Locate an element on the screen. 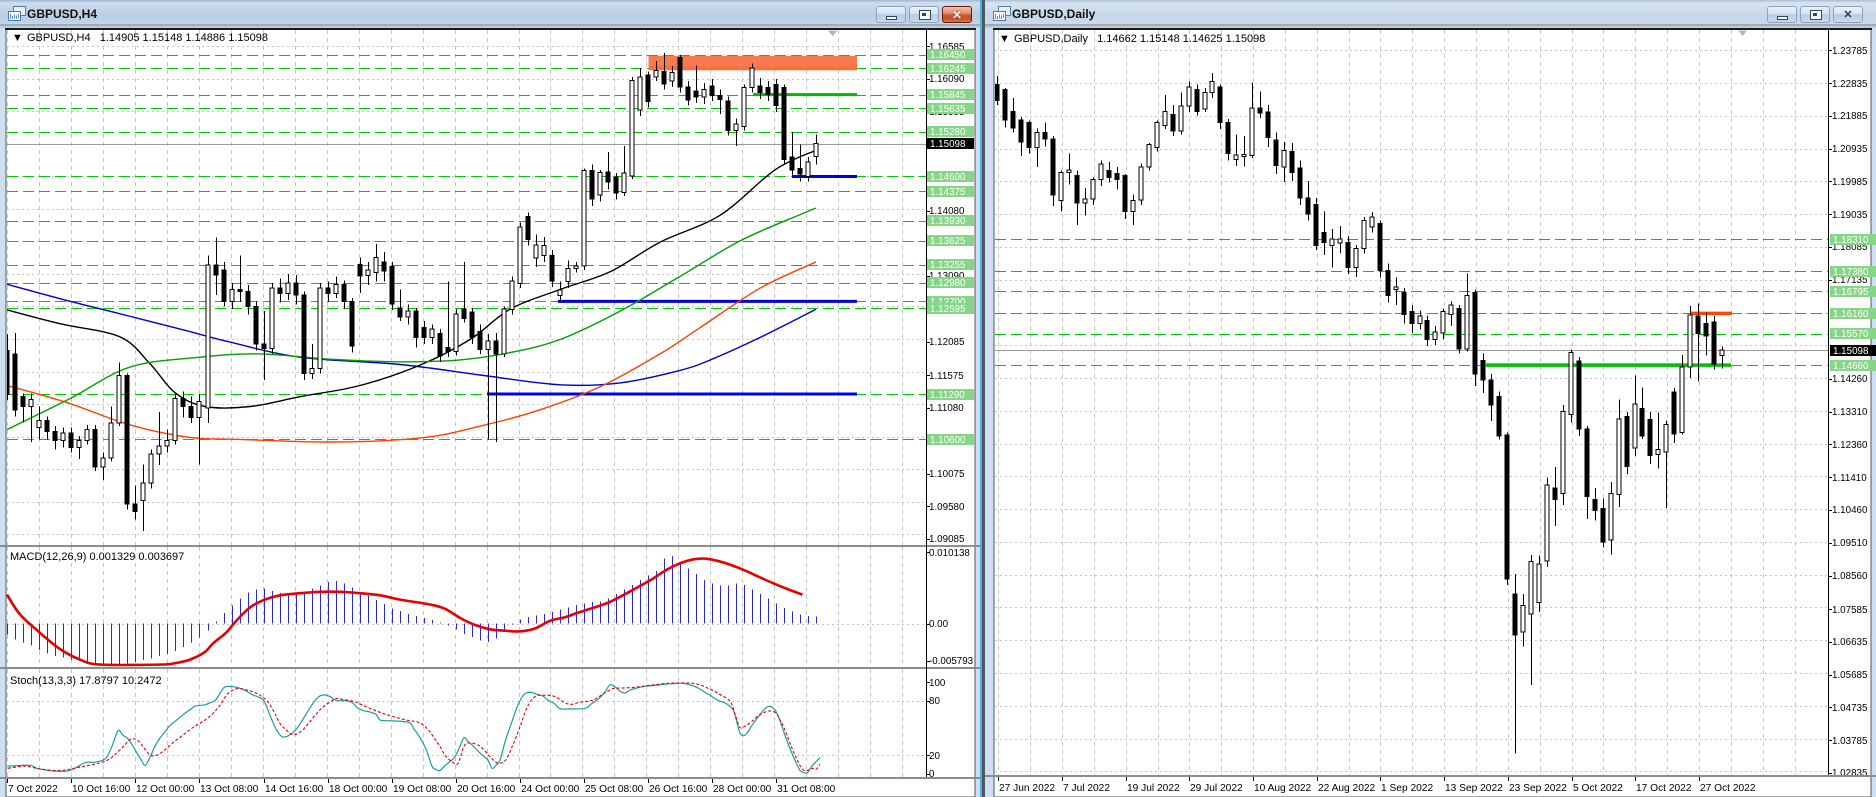 The image size is (1876, 797). svg-text: 1.14600 is located at coordinates (948, 177).